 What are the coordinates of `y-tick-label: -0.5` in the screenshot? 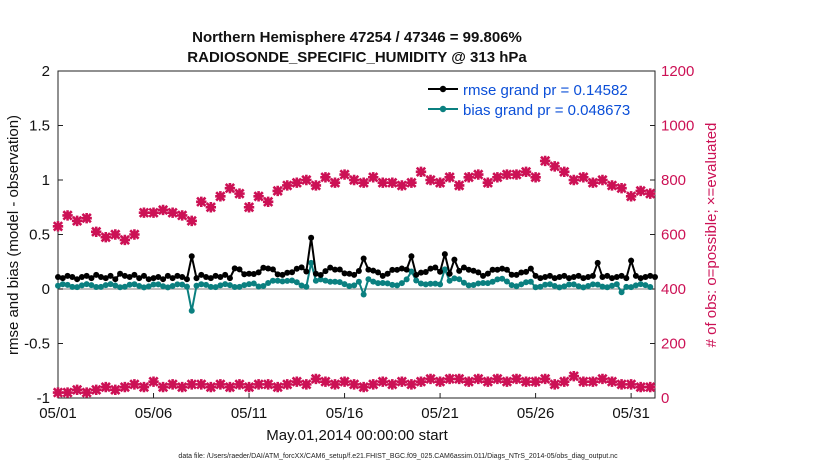 It's located at (37, 344).